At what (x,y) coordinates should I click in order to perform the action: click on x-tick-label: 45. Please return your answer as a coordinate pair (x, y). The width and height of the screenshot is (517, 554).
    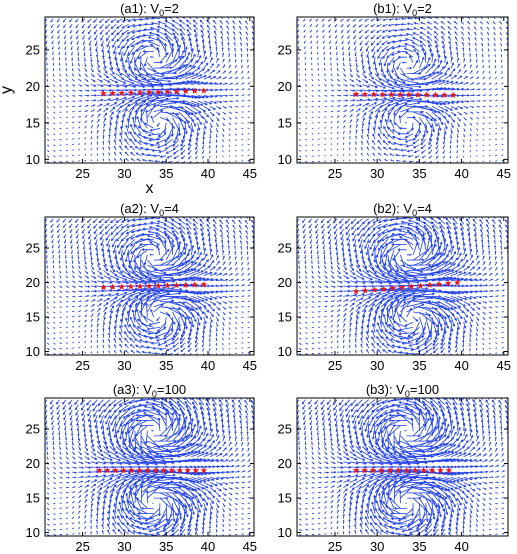
    Looking at the image, I should click on (250, 173).